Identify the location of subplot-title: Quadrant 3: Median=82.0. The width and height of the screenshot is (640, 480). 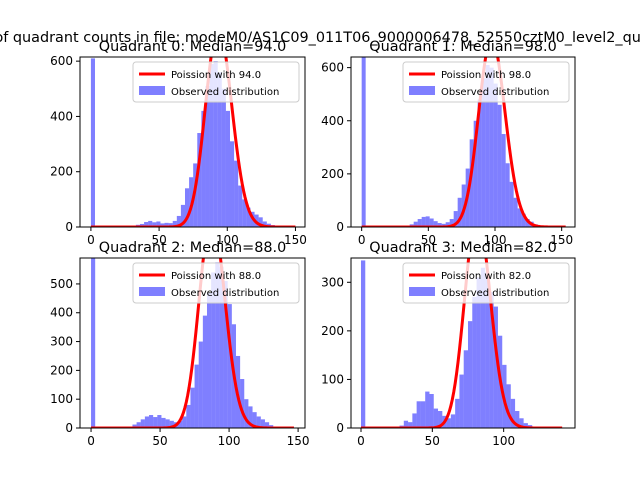
(463, 248).